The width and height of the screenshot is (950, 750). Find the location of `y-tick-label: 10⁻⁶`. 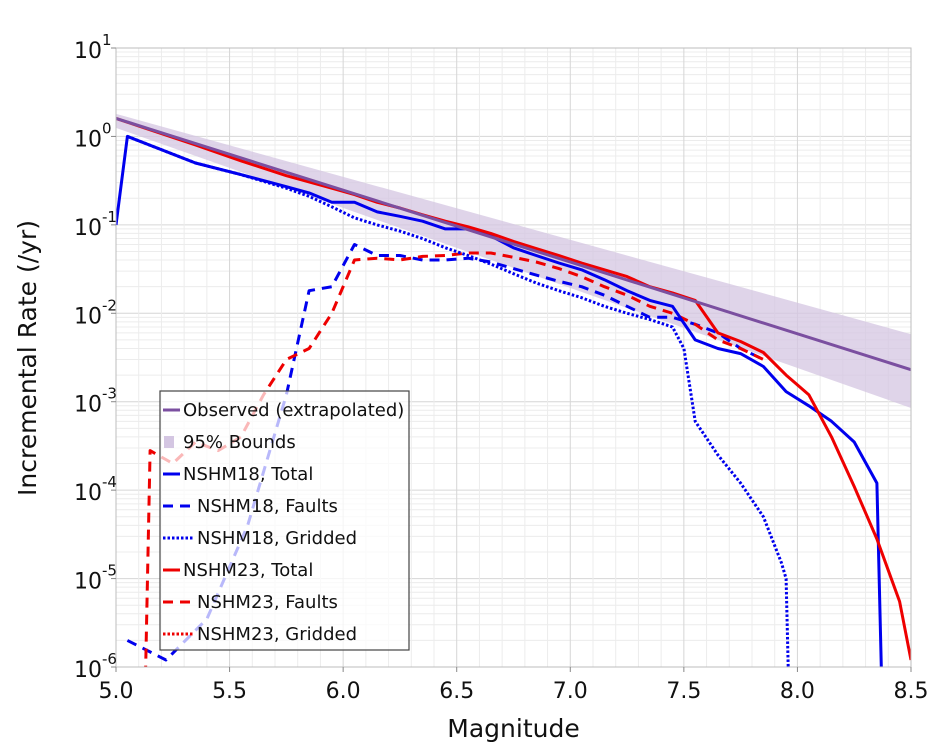

y-tick-label: 10⁻⁶ is located at coordinates (95, 666).